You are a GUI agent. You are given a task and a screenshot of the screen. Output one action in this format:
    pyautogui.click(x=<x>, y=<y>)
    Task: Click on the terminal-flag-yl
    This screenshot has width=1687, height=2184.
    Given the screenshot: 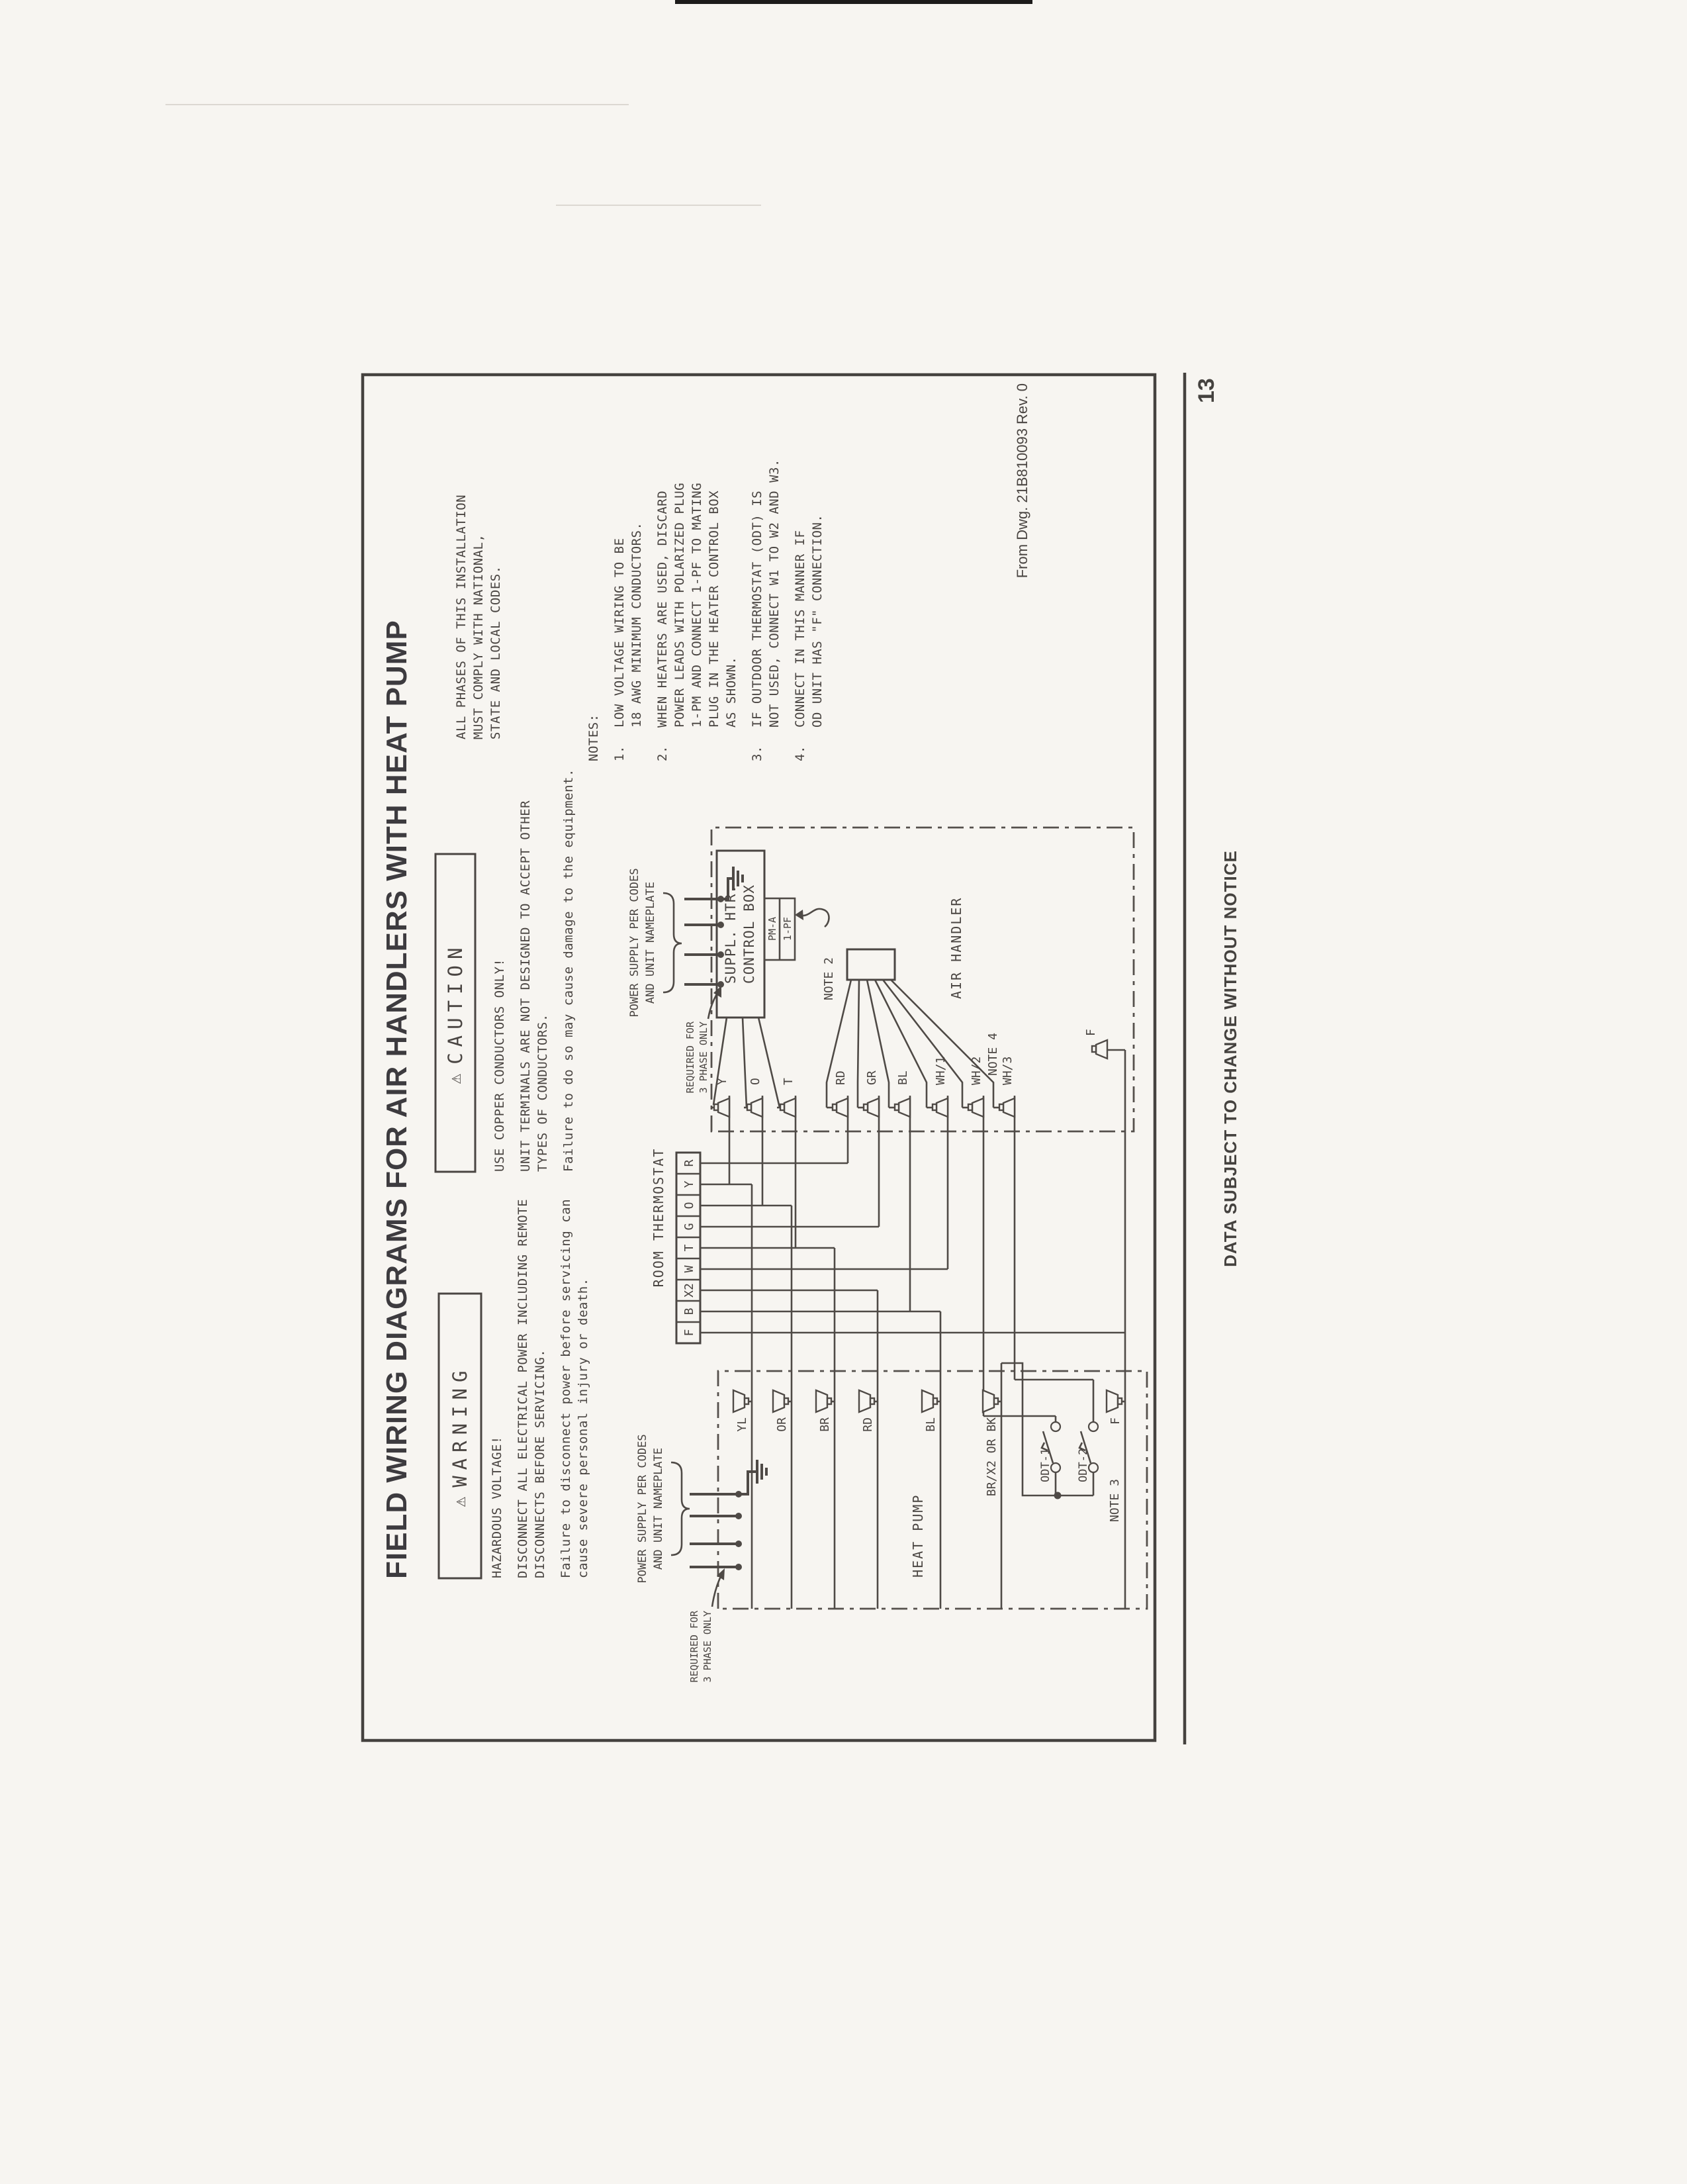 What is the action you would take?
    pyautogui.click(x=742, y=1401)
    